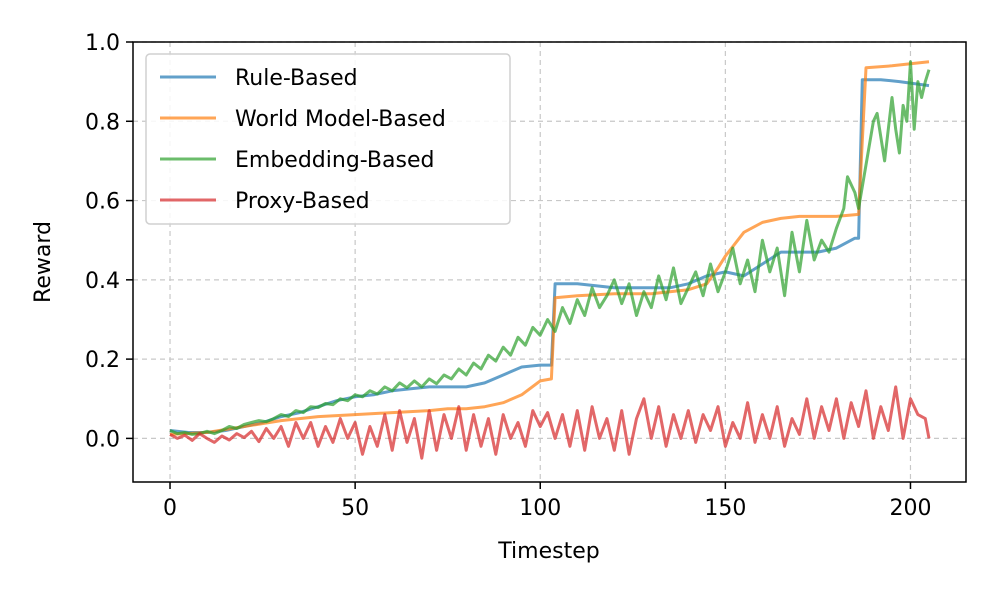 The height and width of the screenshot is (598, 997). I want to click on legend-box, so click(328, 139).